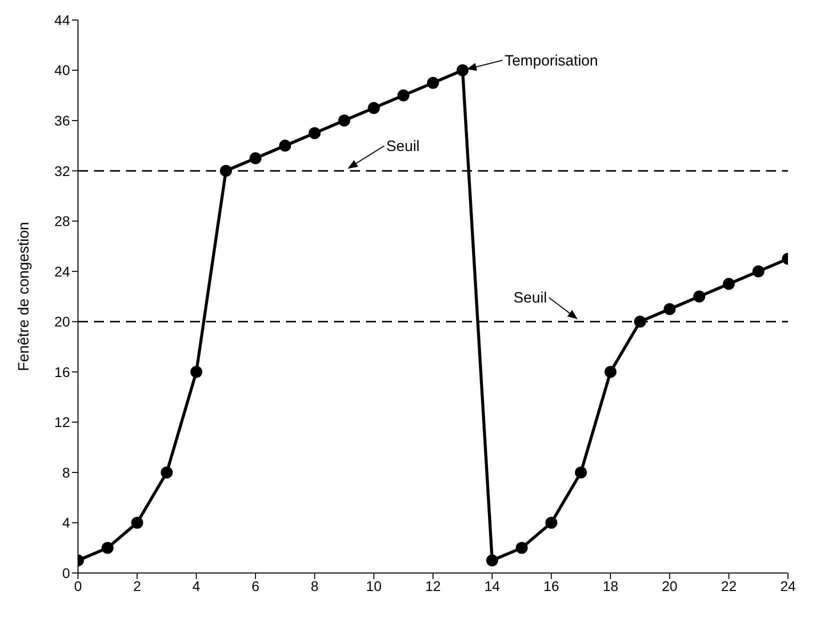  Describe the element at coordinates (66, 472) in the screenshot. I see `y-tick-label: 8` at that location.